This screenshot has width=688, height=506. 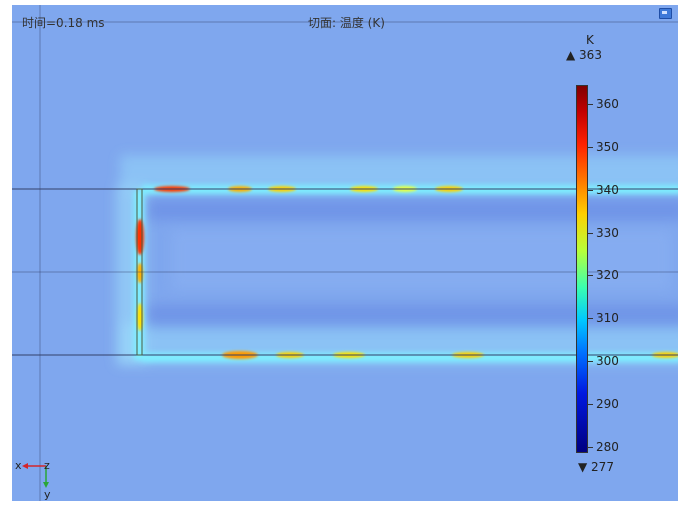 I want to click on time-label: 时间=0.18 ms, so click(x=63, y=23).